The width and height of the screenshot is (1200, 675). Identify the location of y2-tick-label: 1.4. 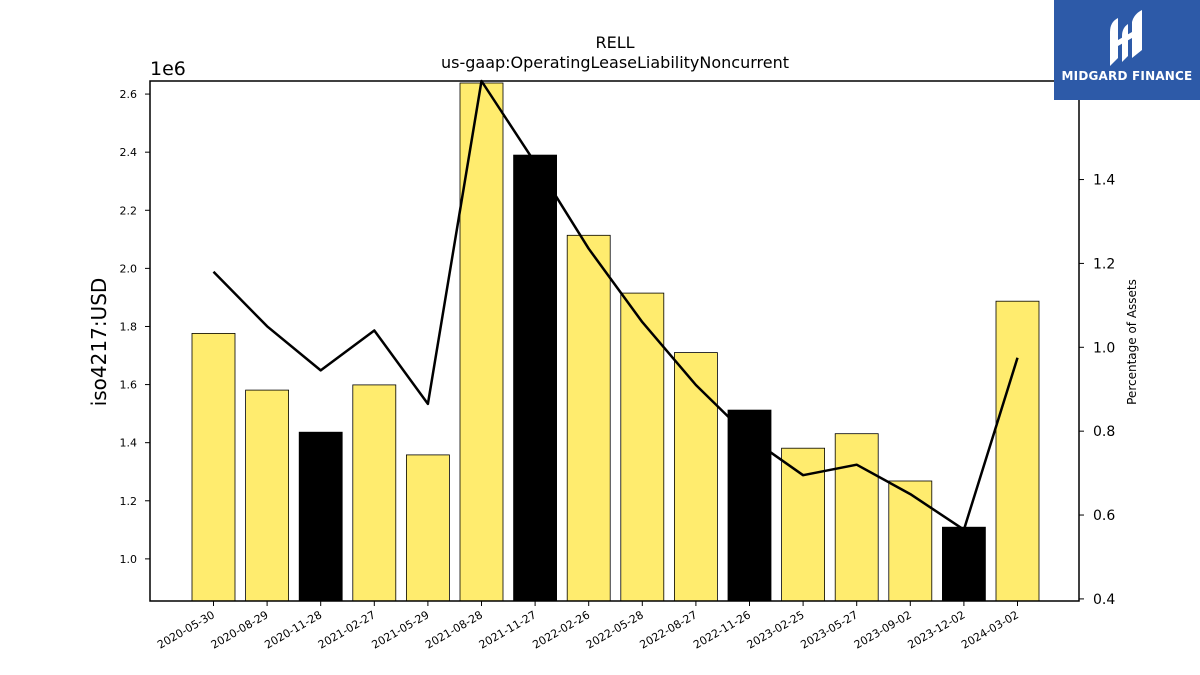
(1104, 181).